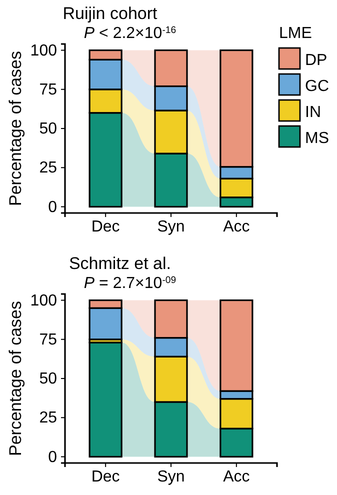 The width and height of the screenshot is (337, 495). What do you see at coordinates (316, 60) in the screenshot?
I see `legend-label: DP` at bounding box center [316, 60].